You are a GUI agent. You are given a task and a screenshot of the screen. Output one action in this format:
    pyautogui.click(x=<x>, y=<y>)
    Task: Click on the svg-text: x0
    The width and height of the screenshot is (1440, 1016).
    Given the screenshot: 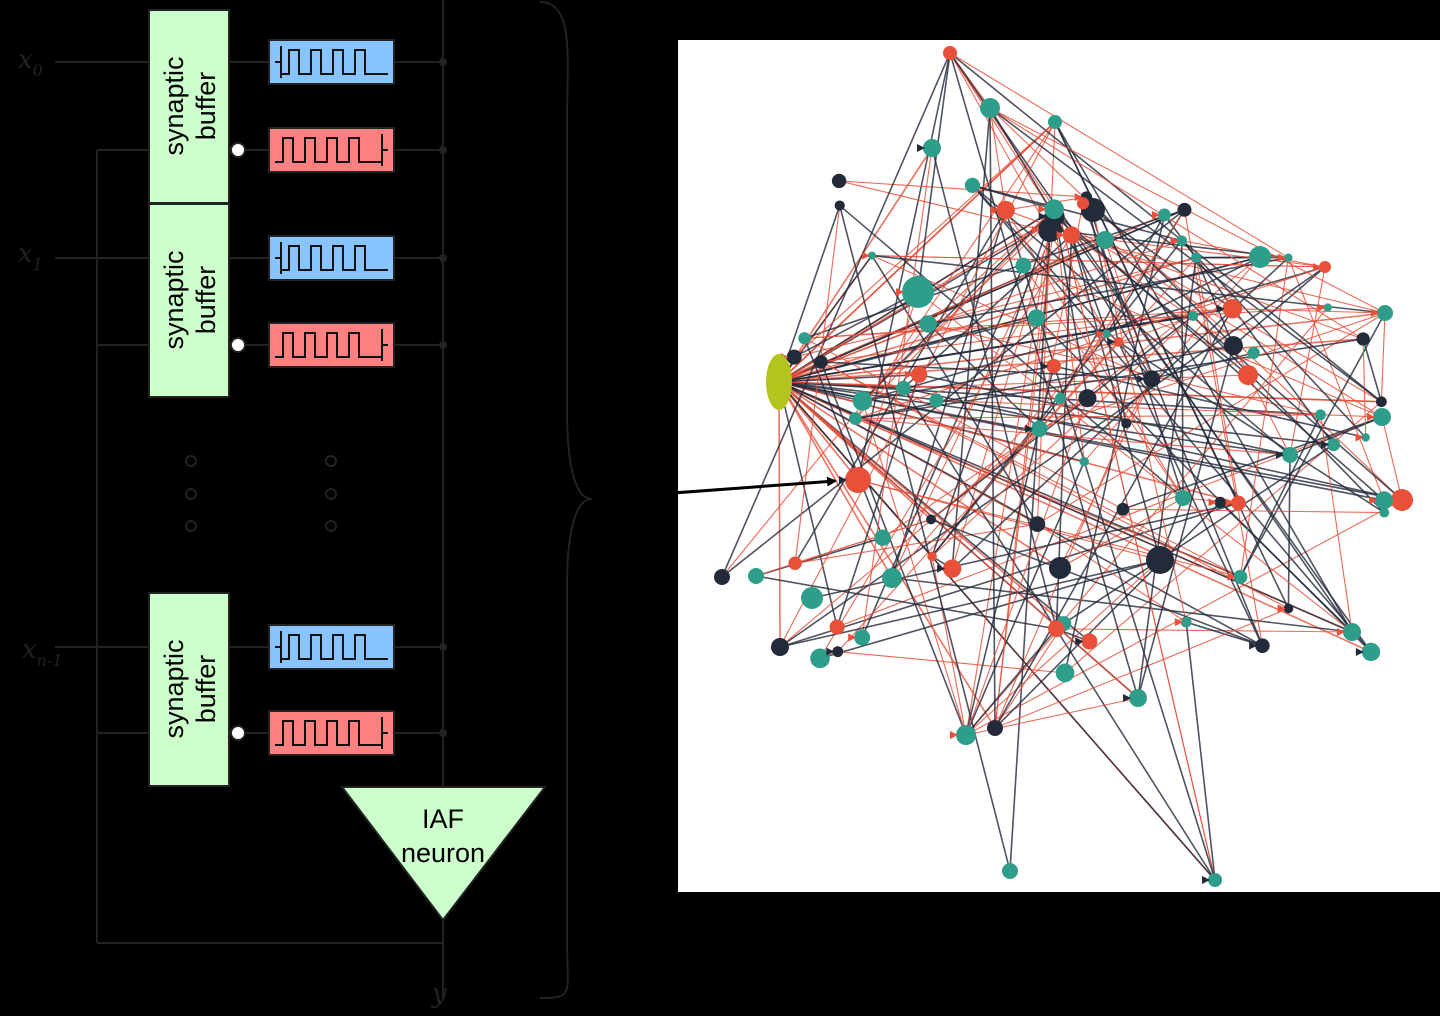 What is the action you would take?
    pyautogui.click(x=30, y=62)
    